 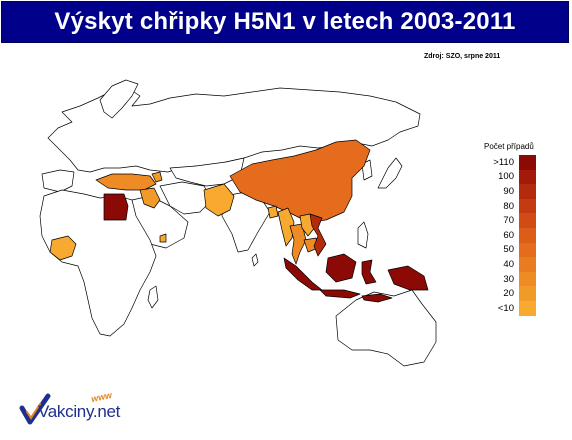 I want to click on checkmark-logo-icon, so click(x=35, y=409).